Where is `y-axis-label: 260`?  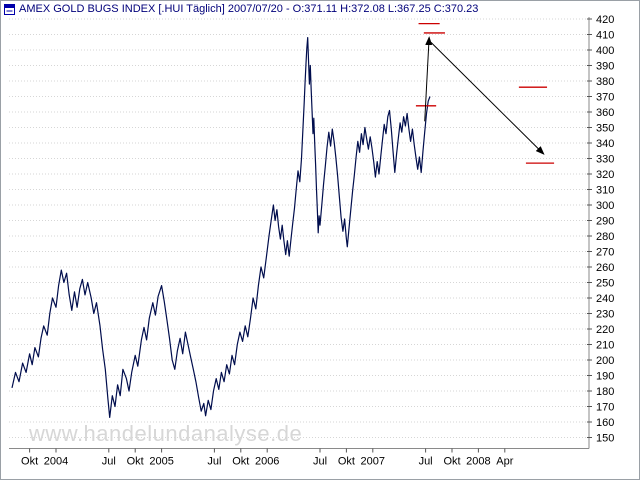
y-axis-label: 260 is located at coordinates (605, 268).